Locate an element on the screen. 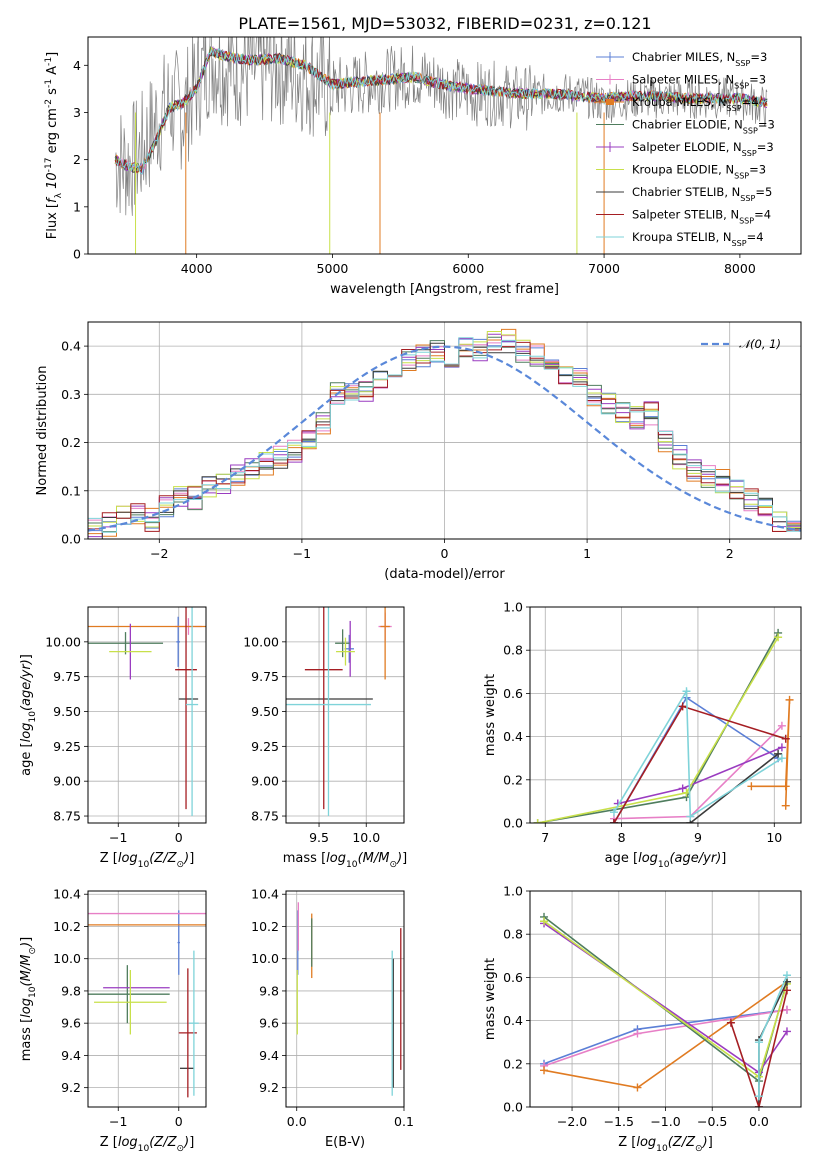 This screenshot has height=1170, width=819. legend-label: 𝒩(0, 1) is located at coordinates (760, 344).